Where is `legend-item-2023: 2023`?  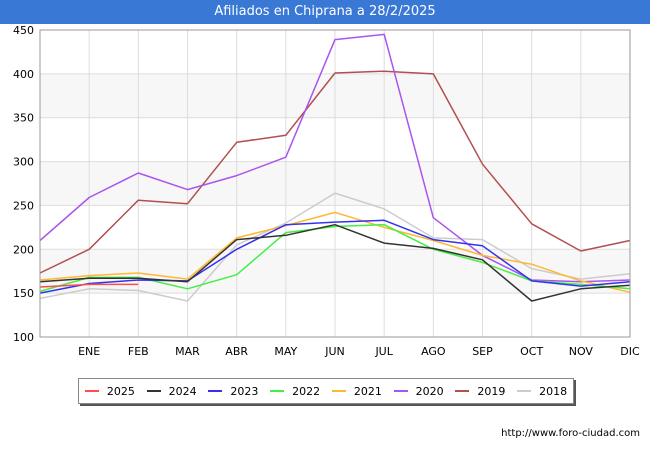
legend-item-2023: 2023 is located at coordinates (233, 391).